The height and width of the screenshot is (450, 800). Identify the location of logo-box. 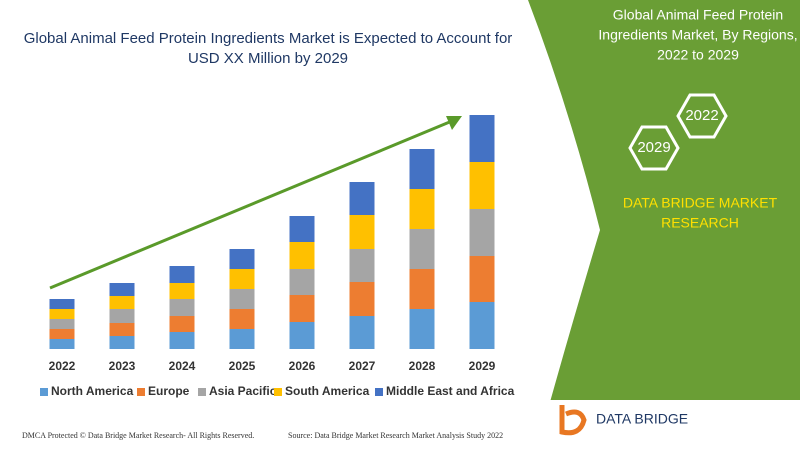
(672, 425).